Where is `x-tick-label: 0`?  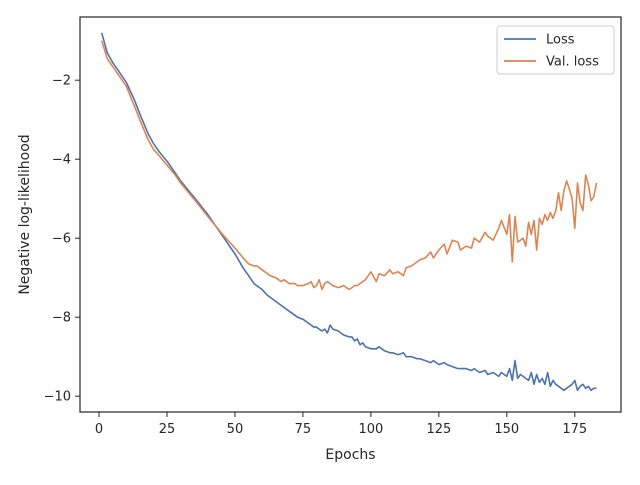 x-tick-label: 0 is located at coordinates (99, 429).